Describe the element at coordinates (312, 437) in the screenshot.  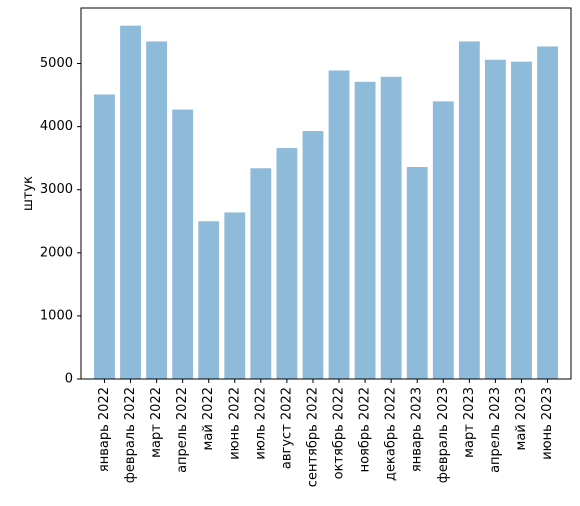
I see `x-tick-label-9: сентябрь 2022` at that location.